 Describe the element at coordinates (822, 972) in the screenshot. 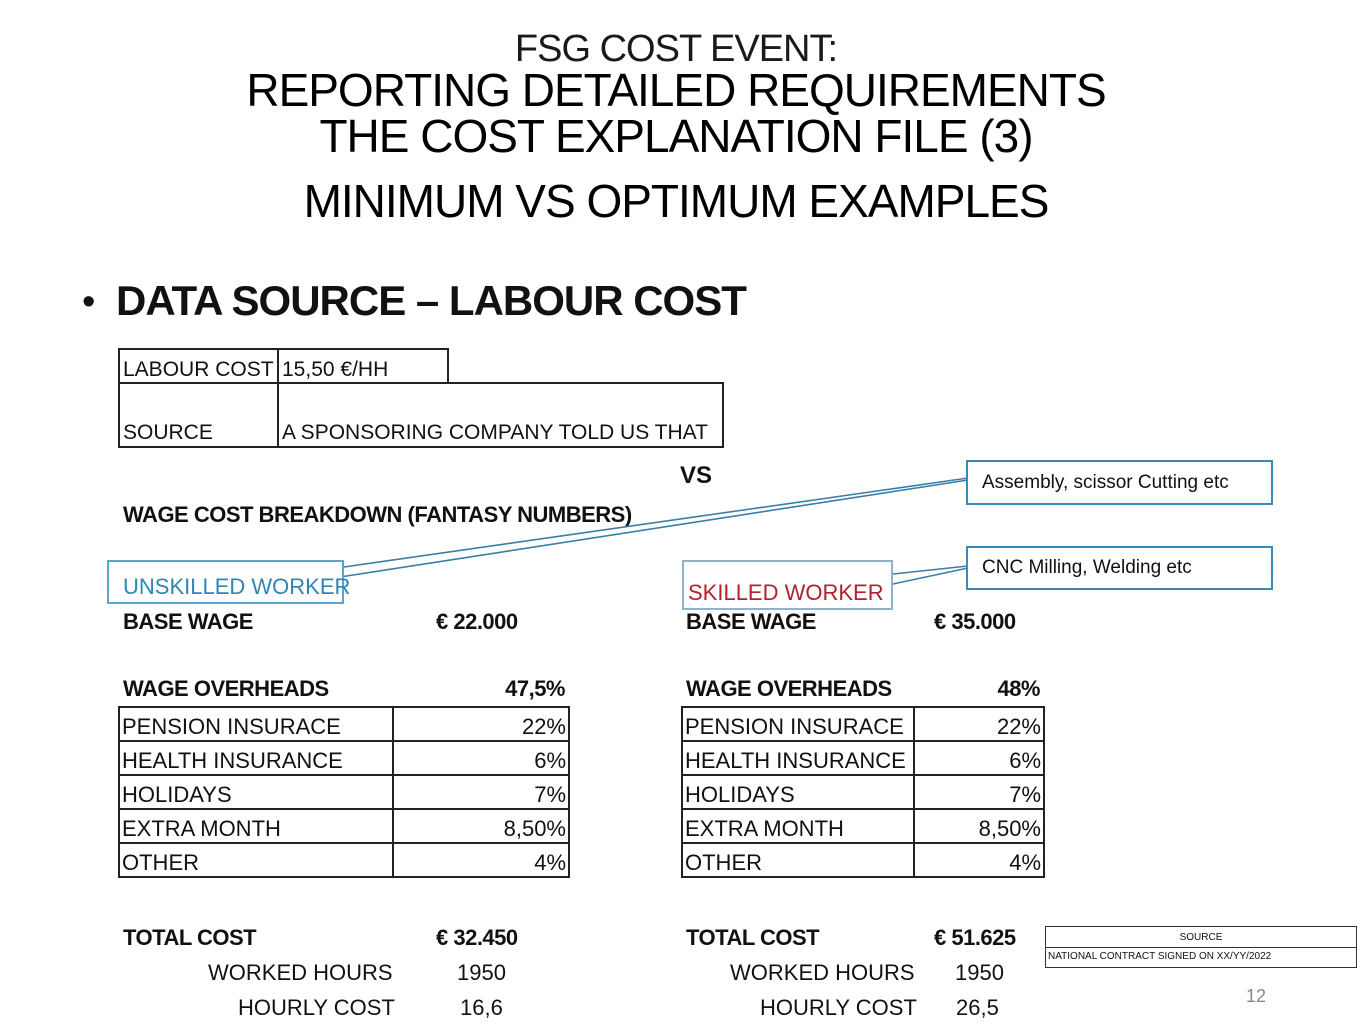

I see `skilled-hours-label: WORKED HOURS` at that location.